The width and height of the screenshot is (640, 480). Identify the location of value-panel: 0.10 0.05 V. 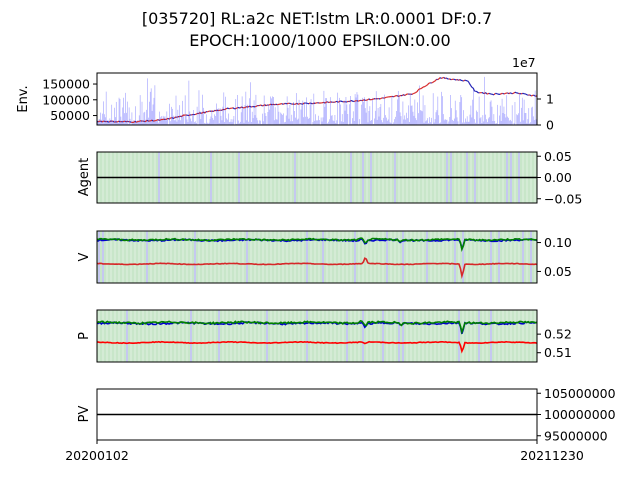
(324, 257).